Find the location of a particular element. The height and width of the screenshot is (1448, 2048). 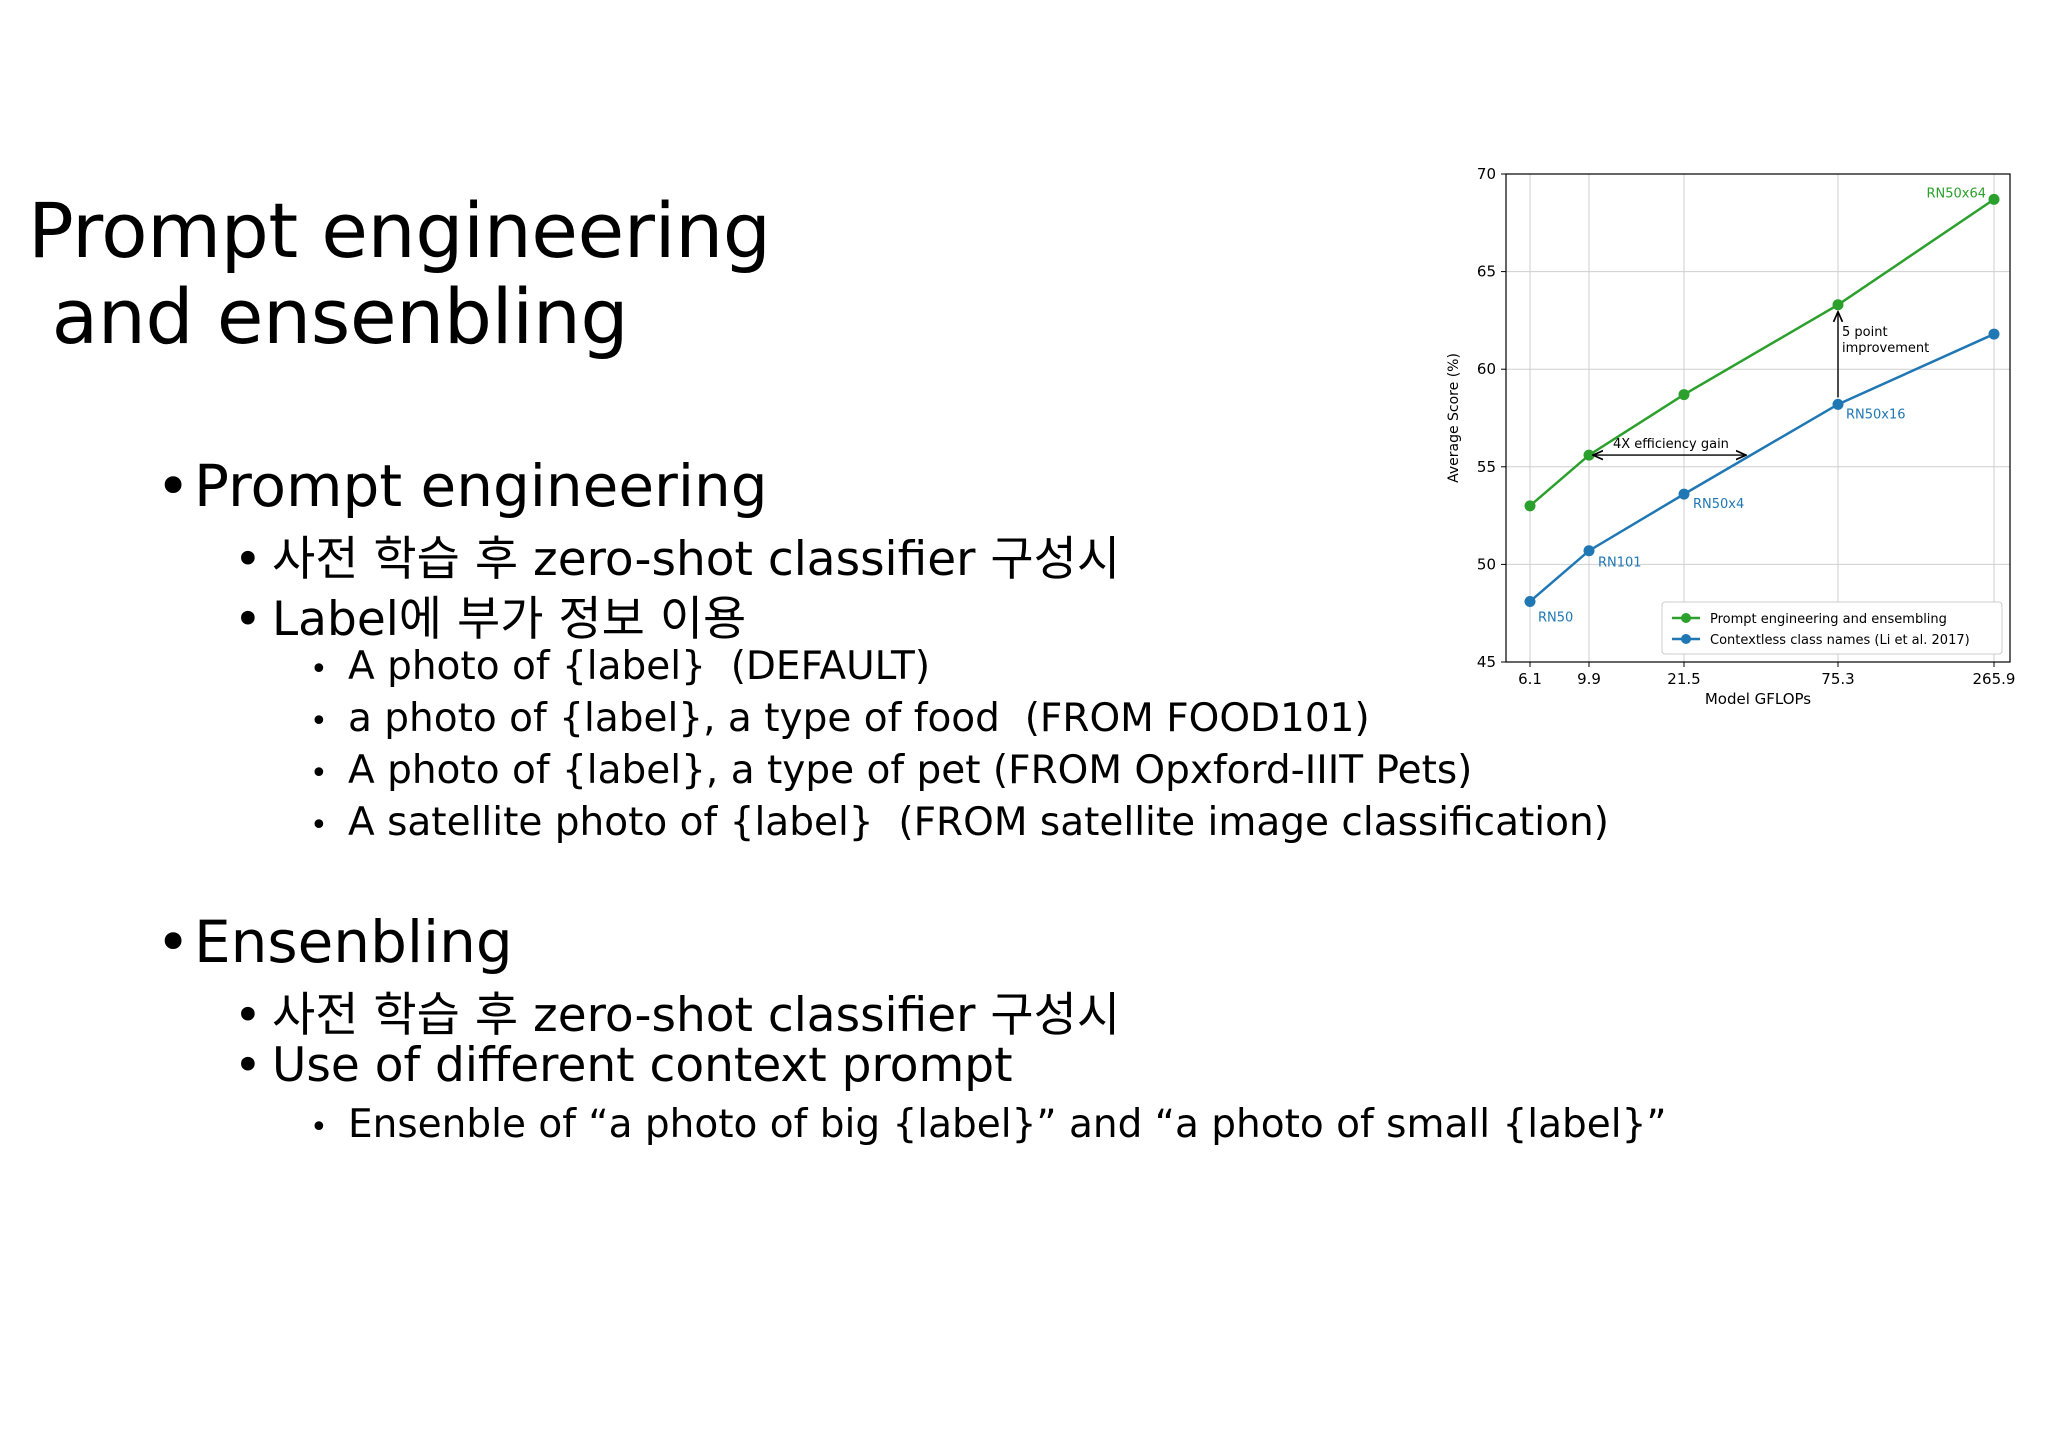

x-tick-label: 9.9 is located at coordinates (1589, 679).